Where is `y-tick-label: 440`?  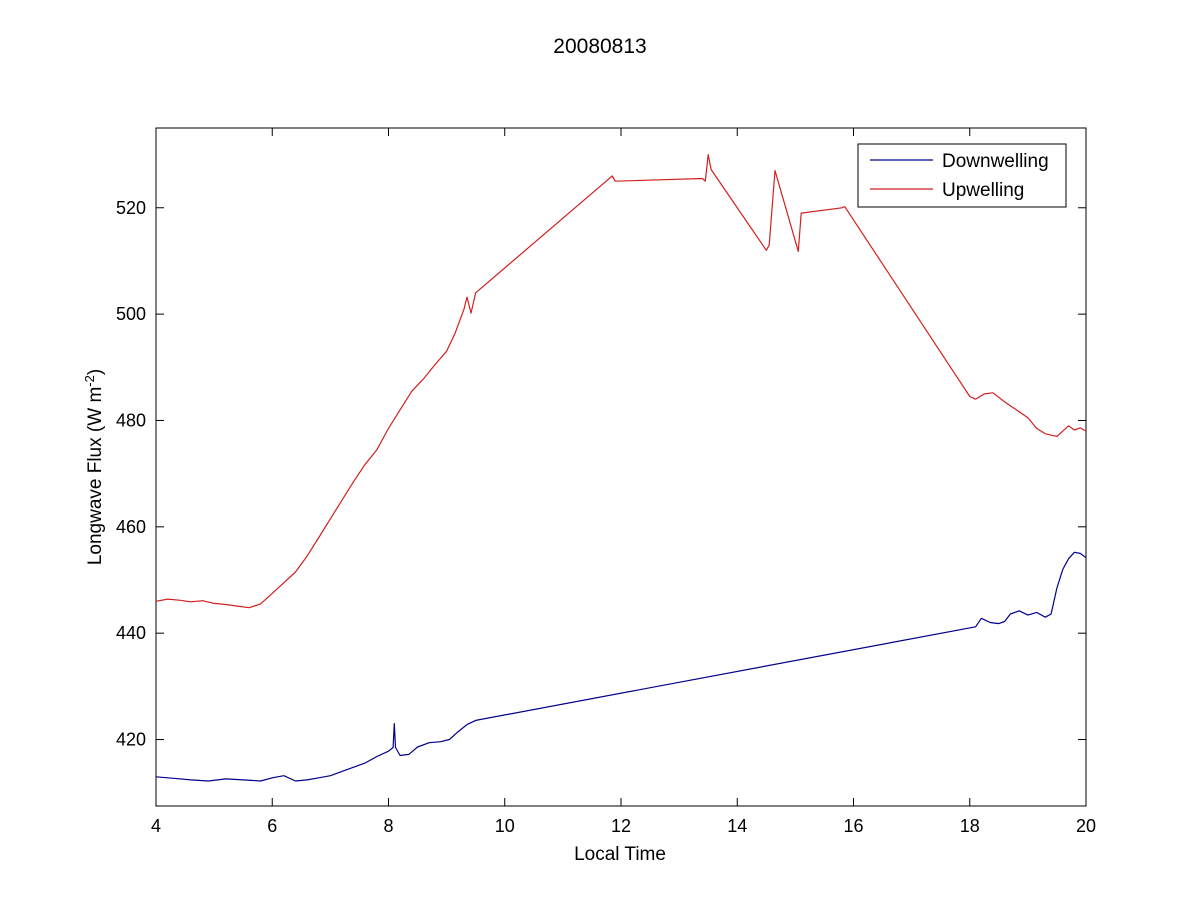
y-tick-label: 440 is located at coordinates (131, 633).